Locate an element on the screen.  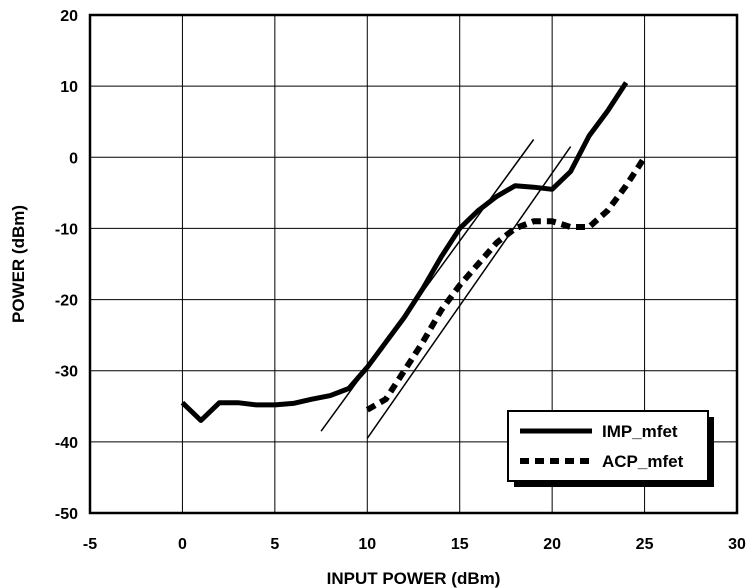
x-axis-label: INPUT POWER (dBm) is located at coordinates (414, 578).